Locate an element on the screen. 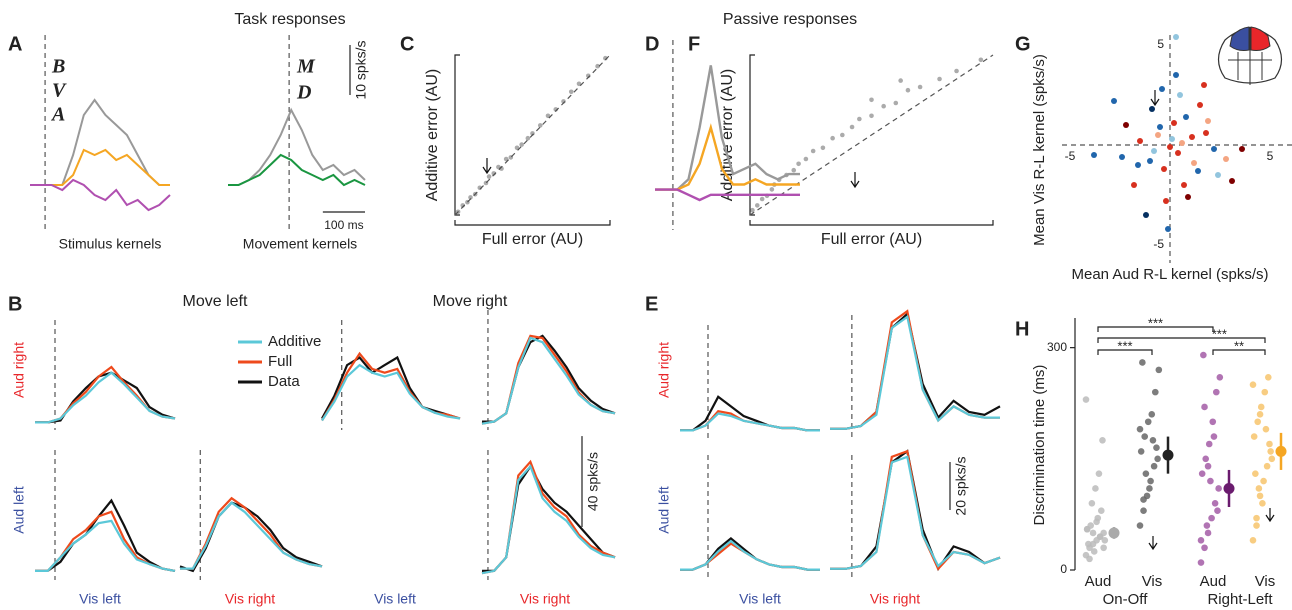 The height and width of the screenshot is (610, 1292). arrow is located at coordinates (1155, 98).